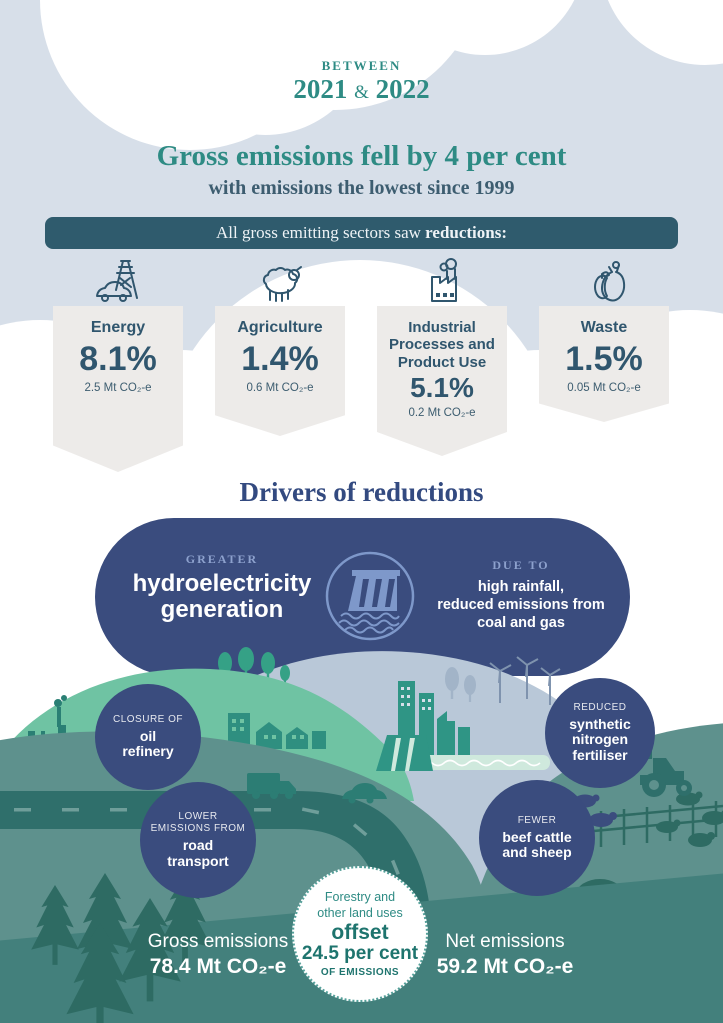  What do you see at coordinates (364, 793) in the screenshot?
I see `car-icon` at bounding box center [364, 793].